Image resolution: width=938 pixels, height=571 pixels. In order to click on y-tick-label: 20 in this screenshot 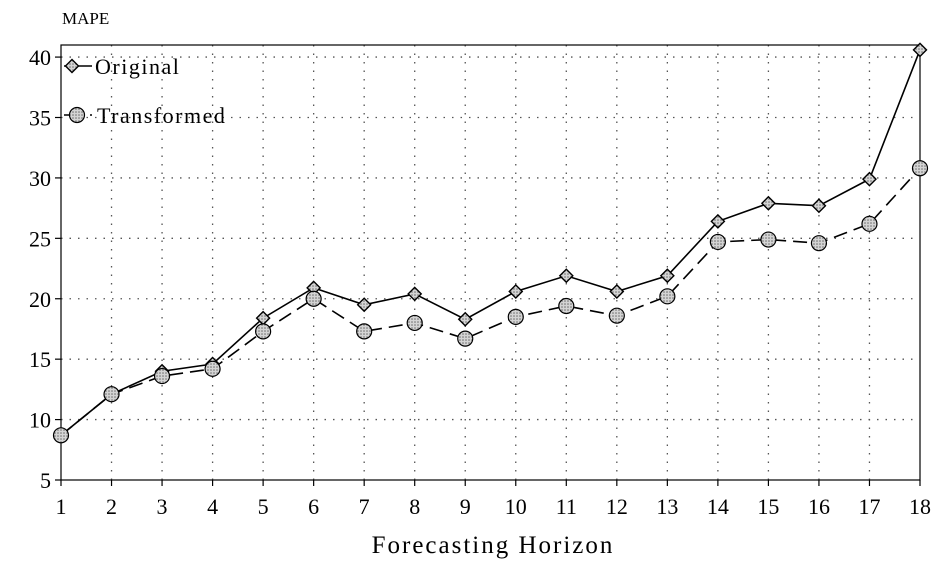, I will do `click(40, 299)`.